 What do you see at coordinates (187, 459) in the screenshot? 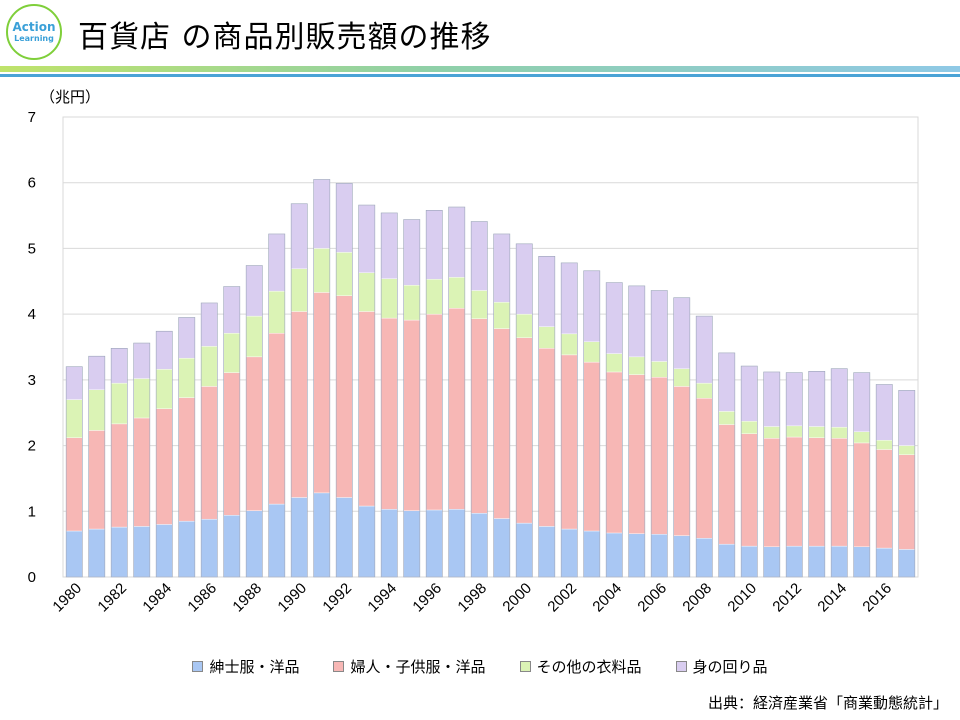
I see `bar-segment-womens-1985` at bounding box center [187, 459].